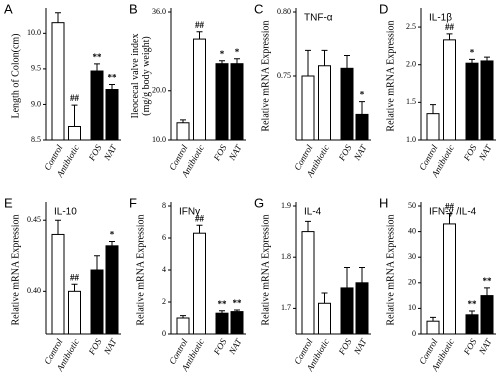  I want to click on panel-title: IFN-γ /IL-4, so click(453, 212).